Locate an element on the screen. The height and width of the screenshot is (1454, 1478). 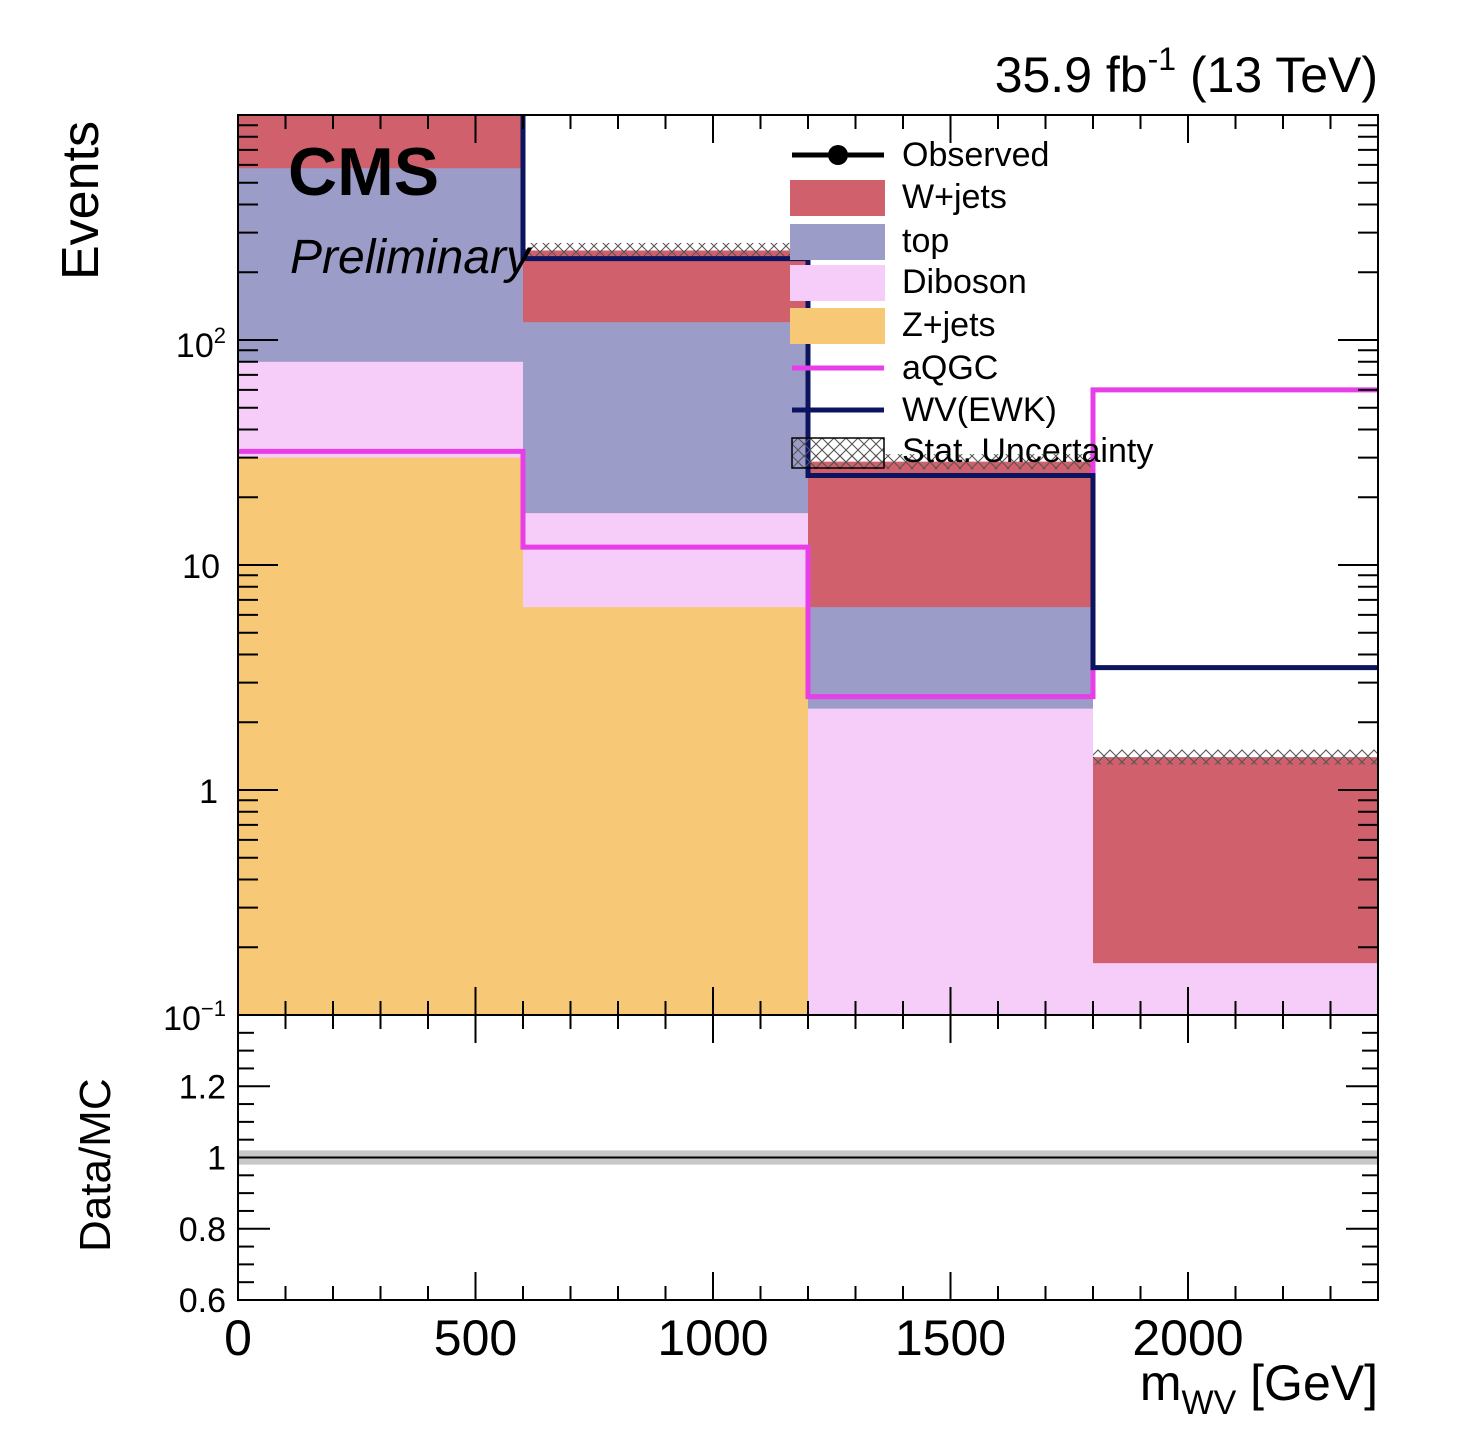
lumi-label: 35.9 fb-1 (13 TeV) is located at coordinates (1186, 72).